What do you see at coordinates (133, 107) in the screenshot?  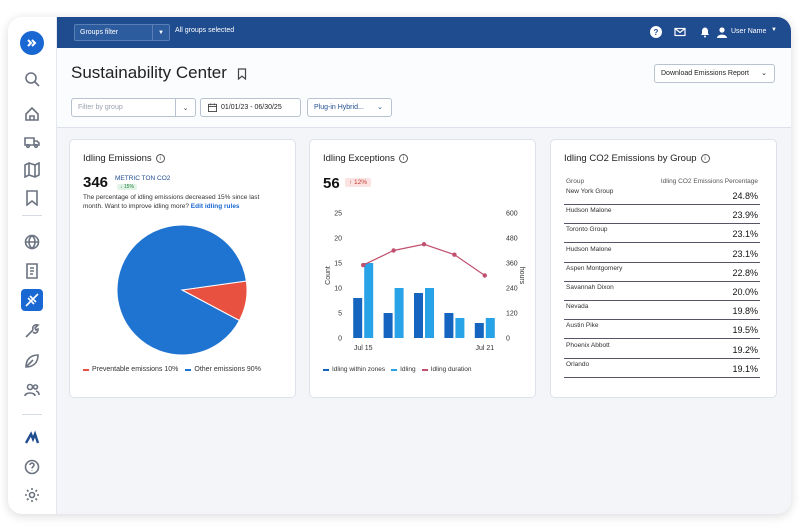 I see `filter-by-group-input: Filter by group ⌄` at bounding box center [133, 107].